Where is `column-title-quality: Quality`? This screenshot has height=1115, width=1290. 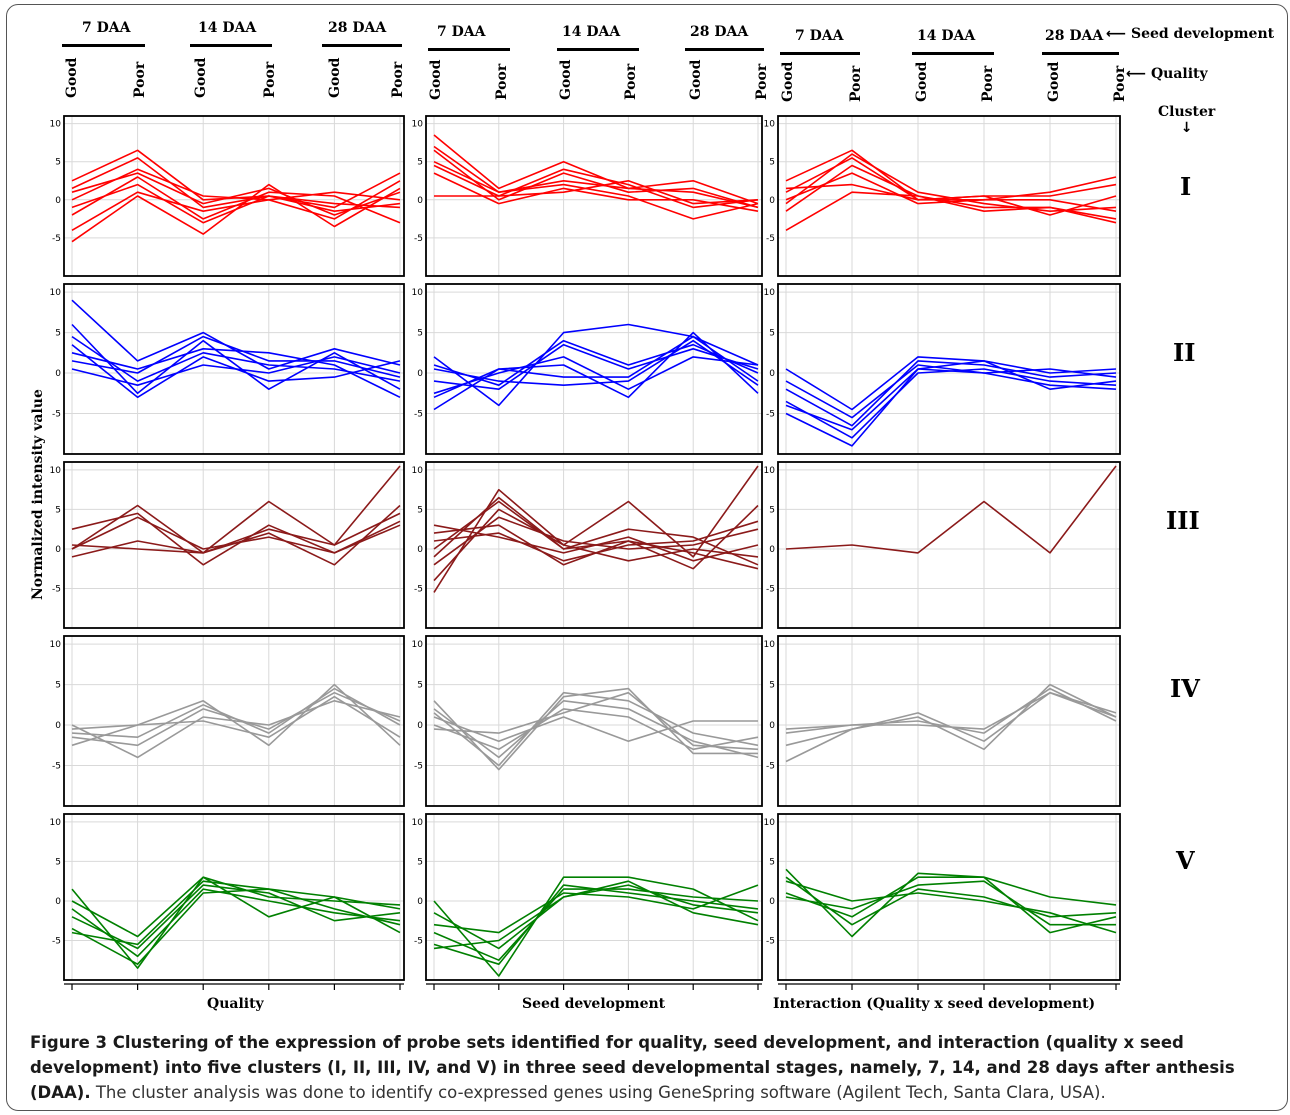 column-title-quality: Quality is located at coordinates (235, 1004).